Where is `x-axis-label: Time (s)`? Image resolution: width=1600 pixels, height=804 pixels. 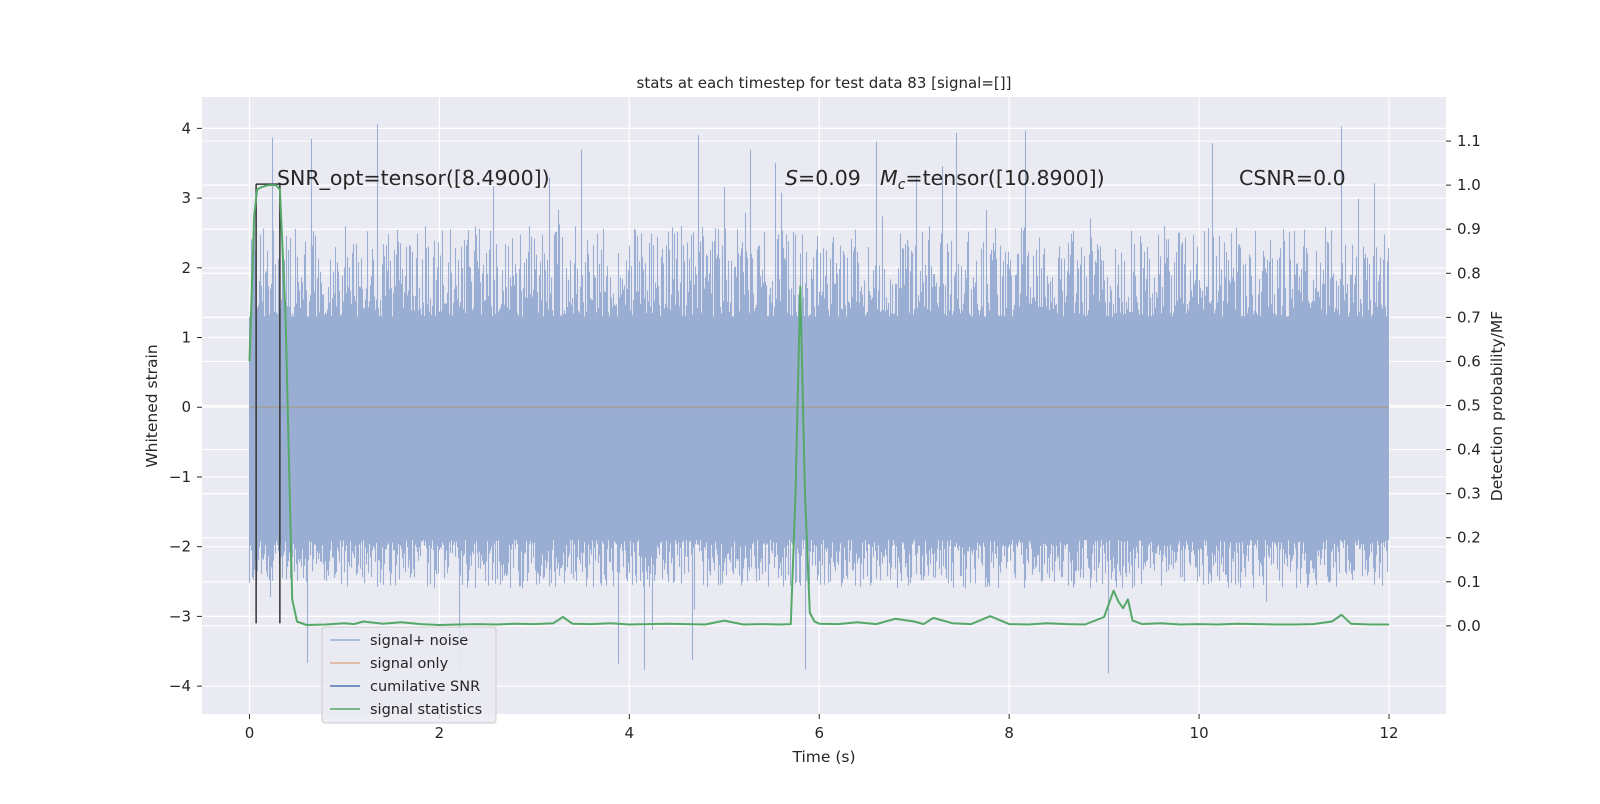
x-axis-label: Time (s) is located at coordinates (823, 757).